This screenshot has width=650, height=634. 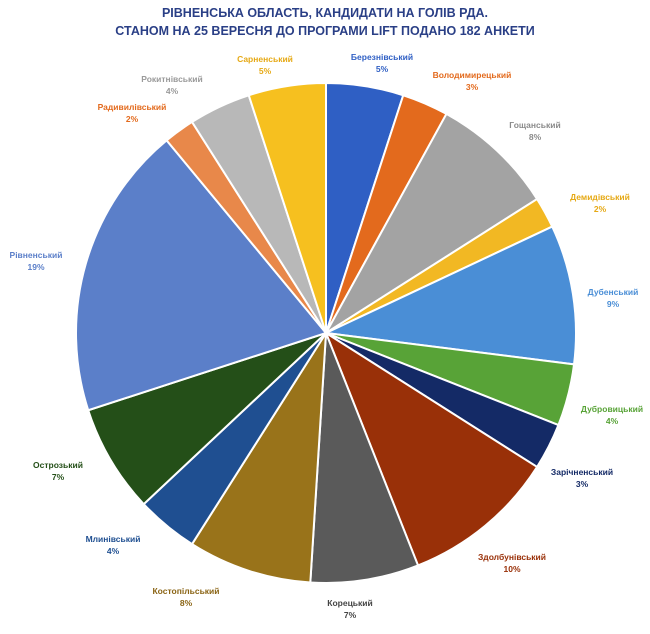 What do you see at coordinates (36, 255) in the screenshot?
I see `slice-label-name: Рівненський` at bounding box center [36, 255].